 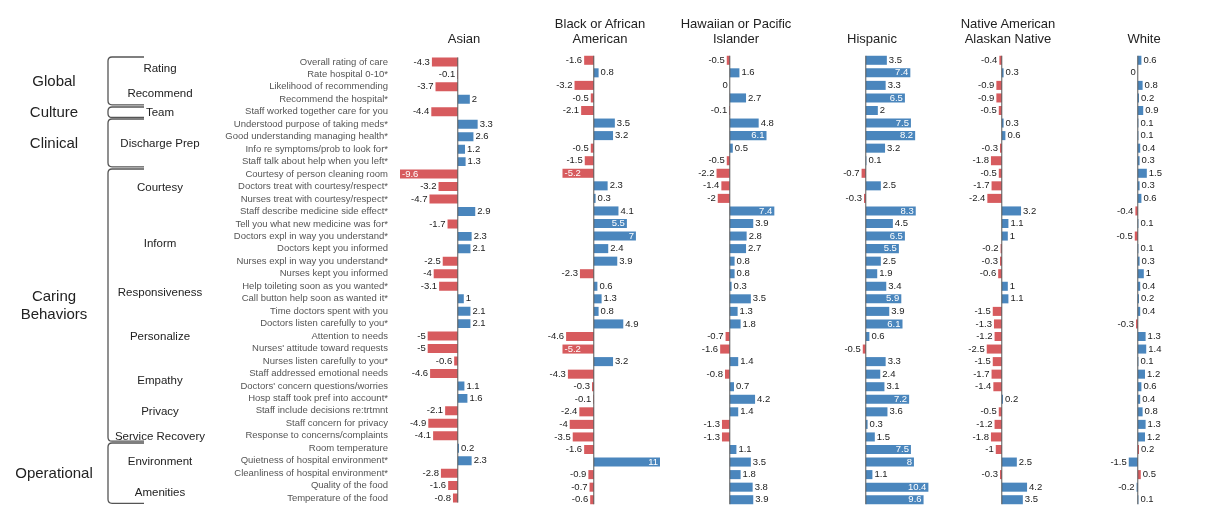 I want to click on chart-title: Hawaiian or Pacific Islander, so click(x=736, y=30).